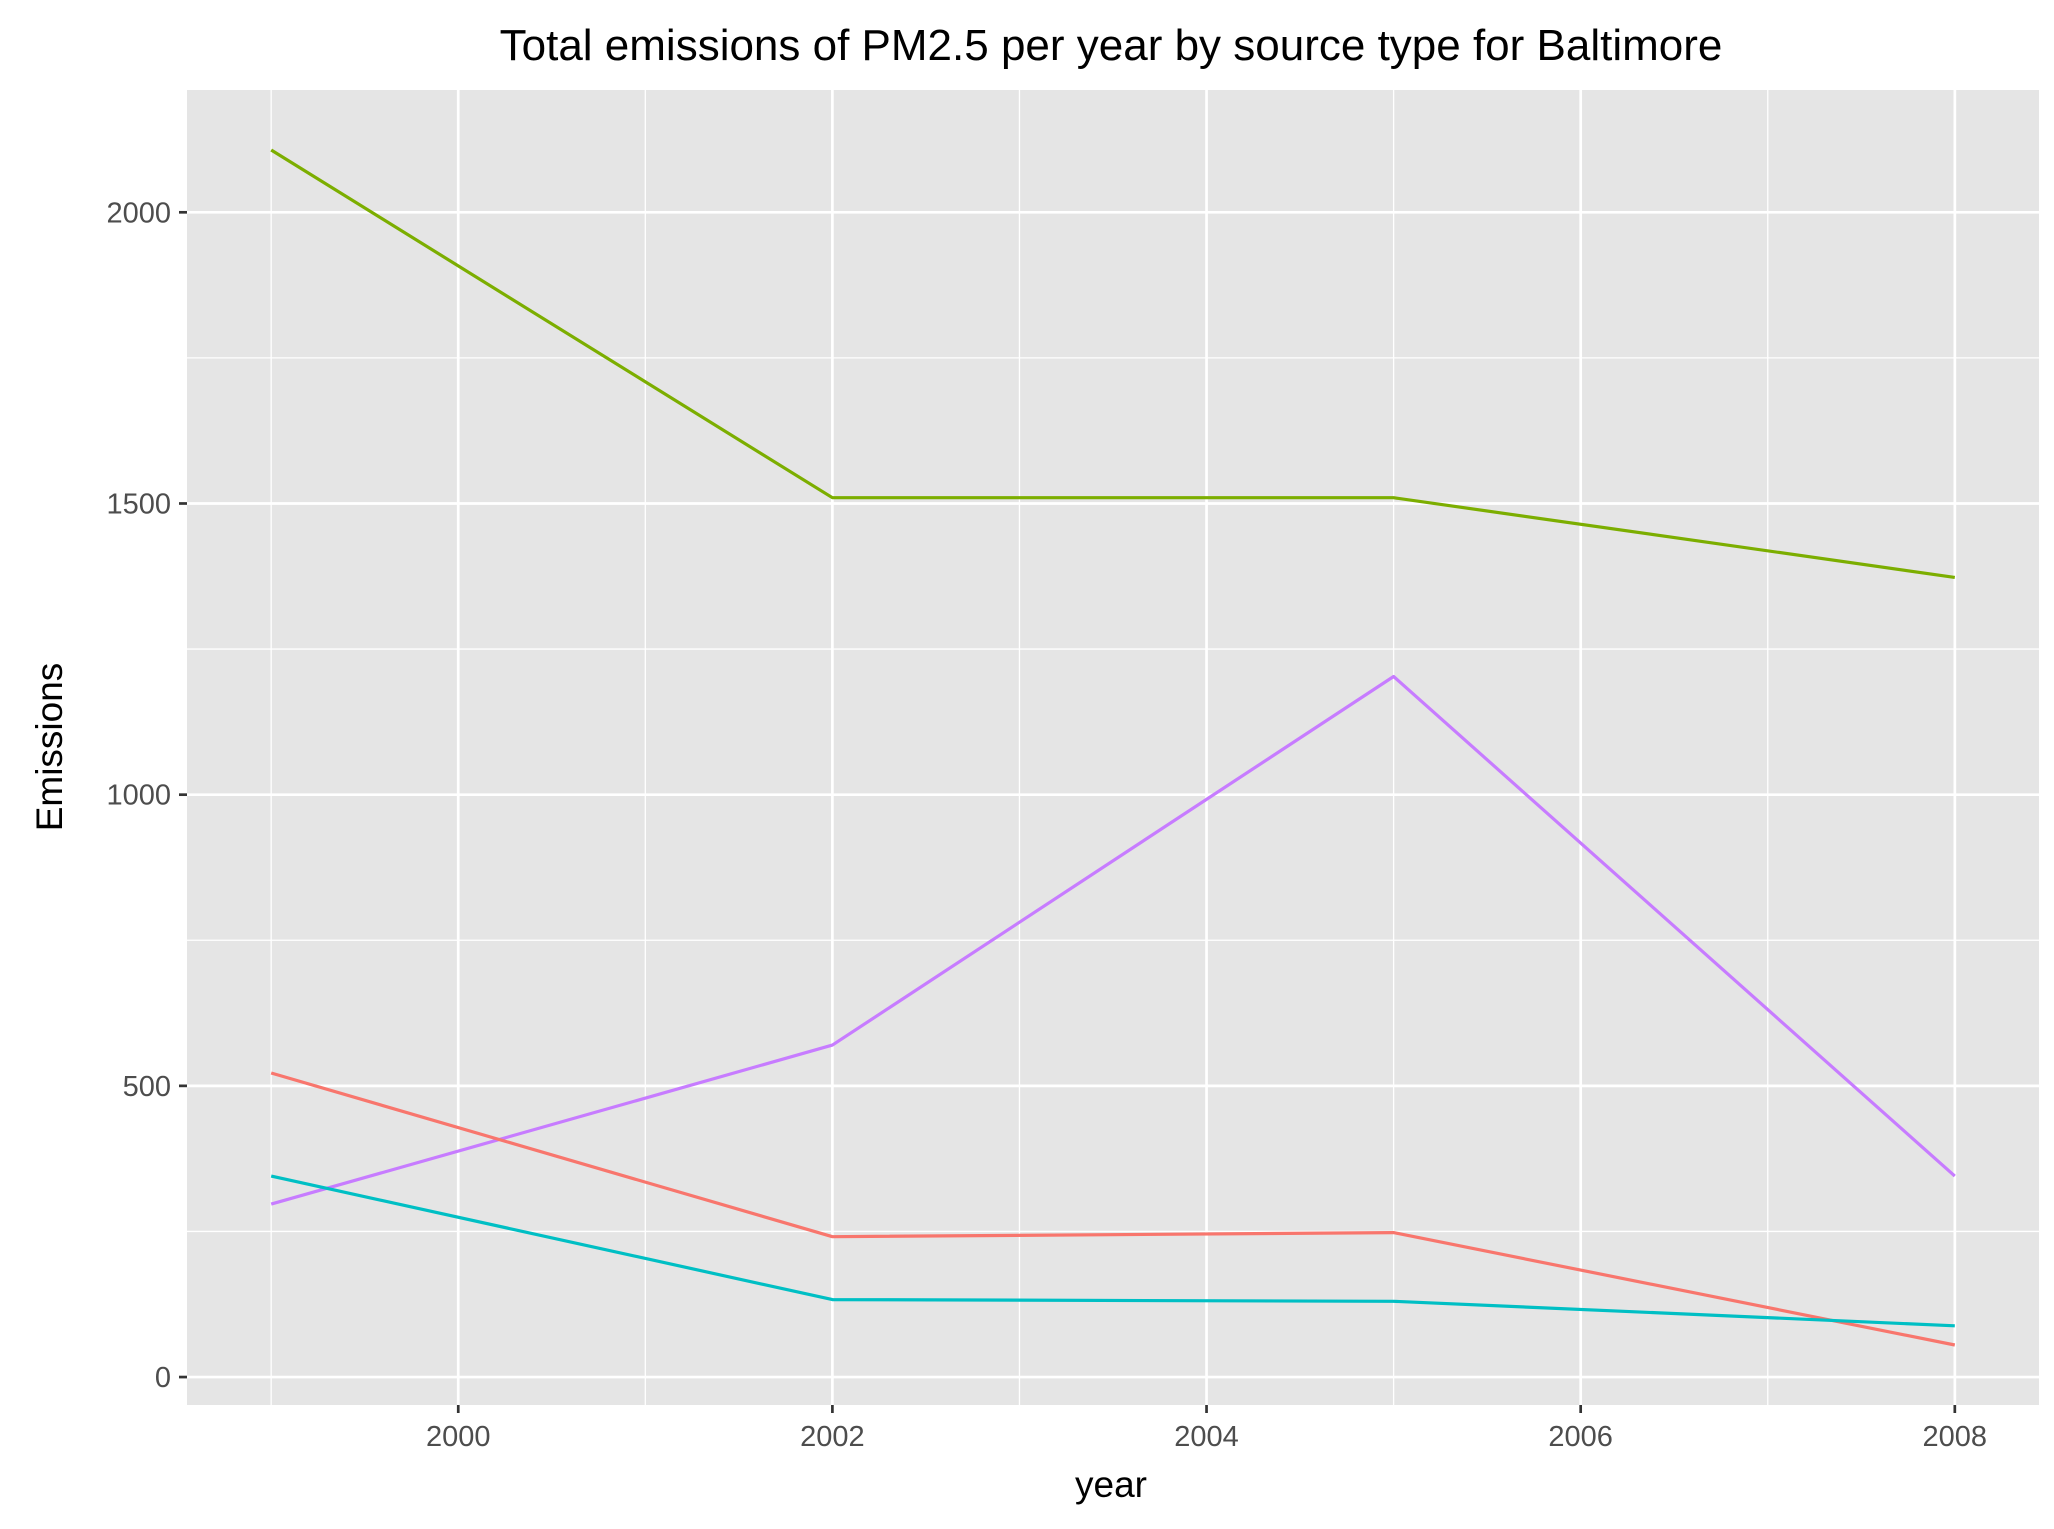  I want to click on x-axis-title: year, so click(1111, 1484).